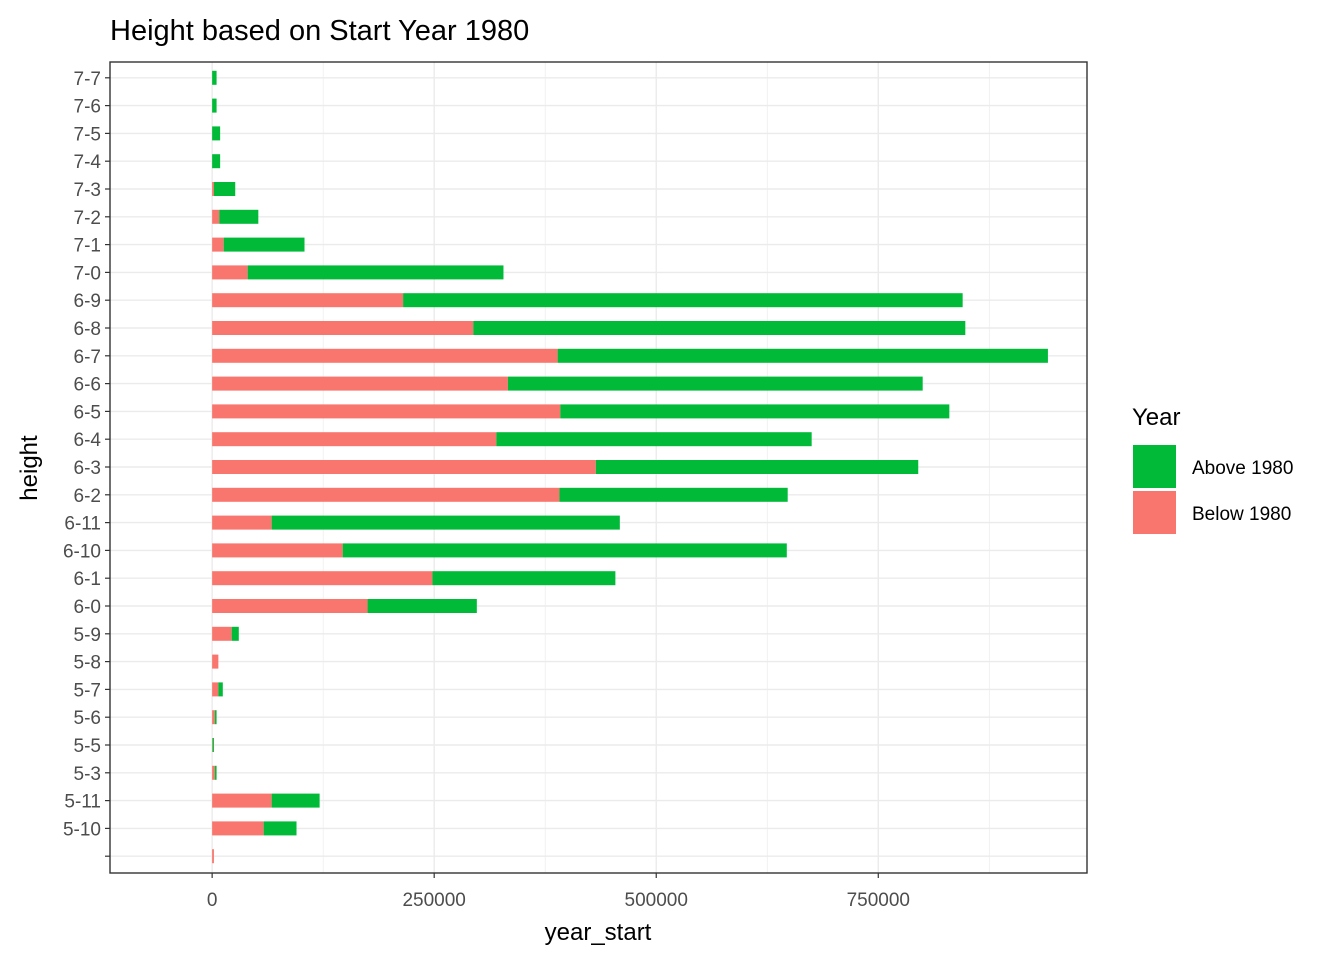 The width and height of the screenshot is (1344, 960). I want to click on y-tick-label: 6-2, so click(87, 496).